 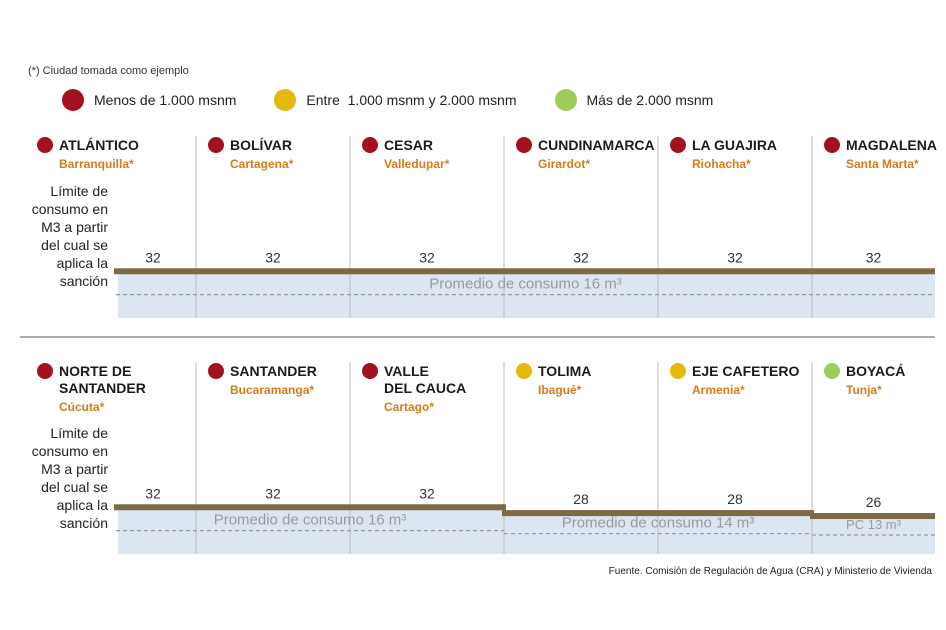 What do you see at coordinates (718, 390) in the screenshot?
I see `city-label: Armenia*` at bounding box center [718, 390].